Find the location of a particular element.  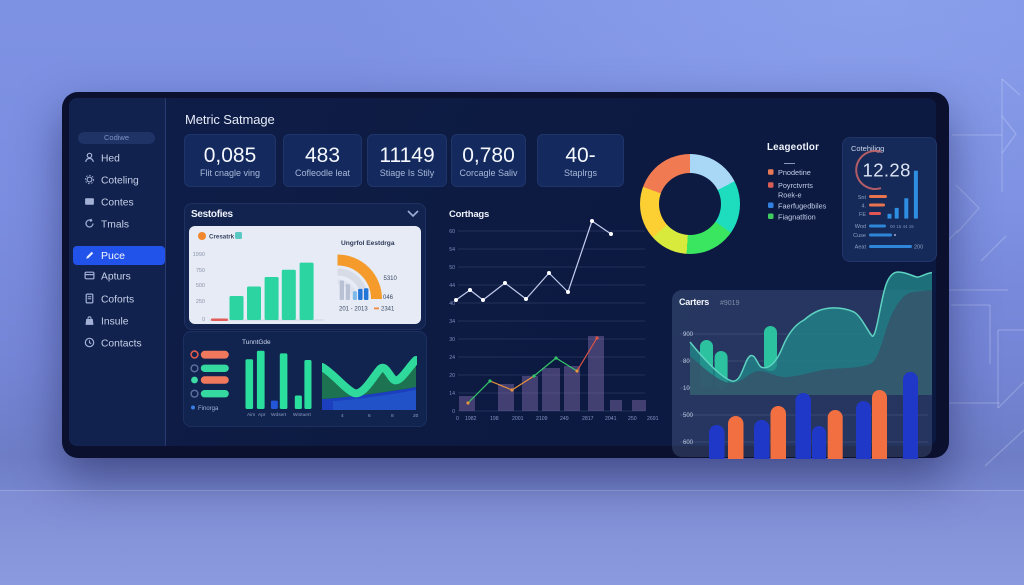

svg-text: 1990 is located at coordinates (199, 255).